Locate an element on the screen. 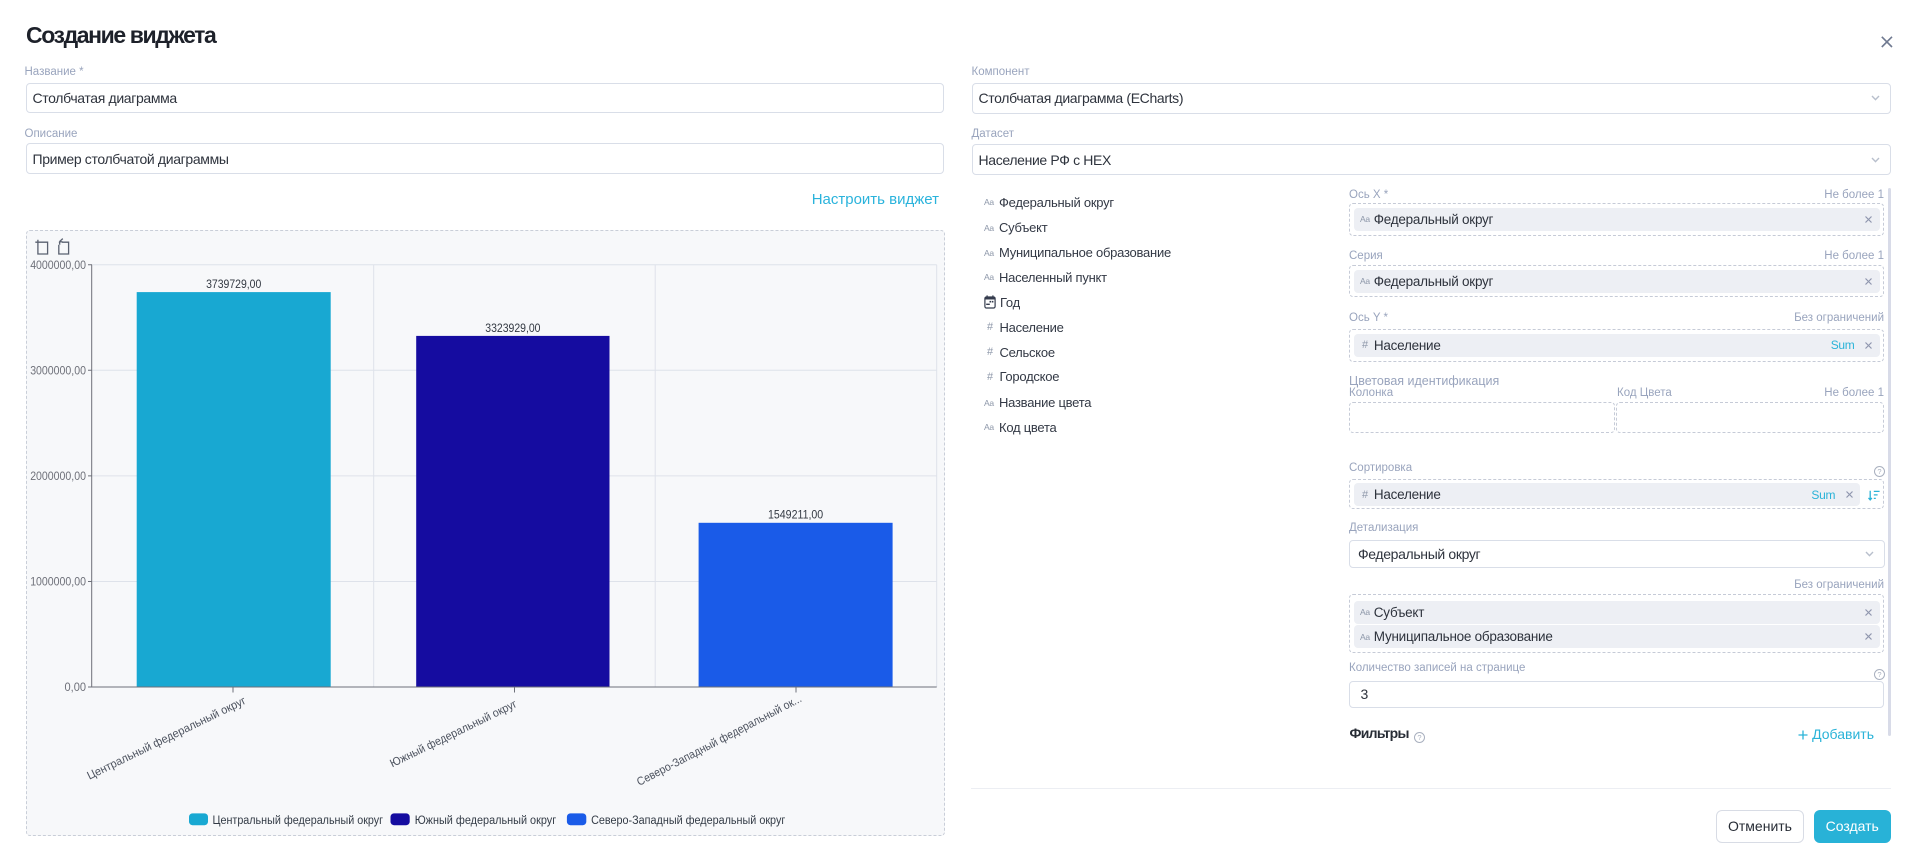 This screenshot has height=850, width=1905. svg-text: 3000000,00 is located at coordinates (58, 371).